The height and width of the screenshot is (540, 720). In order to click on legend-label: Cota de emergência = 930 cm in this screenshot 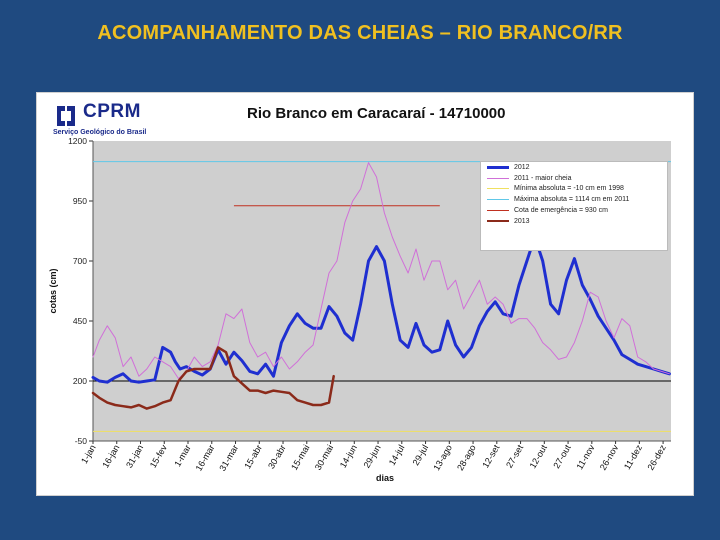, I will do `click(561, 211)`.